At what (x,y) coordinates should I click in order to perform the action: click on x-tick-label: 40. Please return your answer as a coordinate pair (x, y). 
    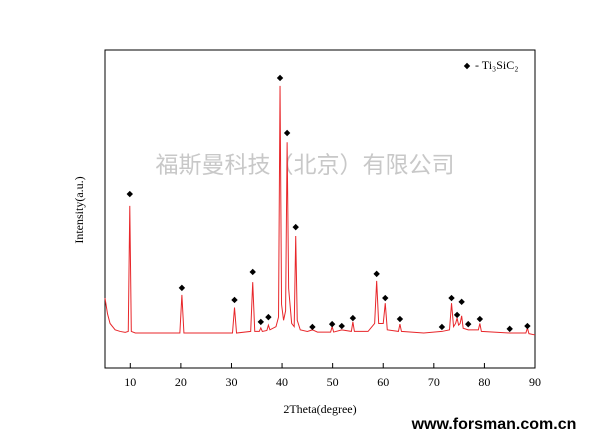
    Looking at the image, I should click on (282, 382).